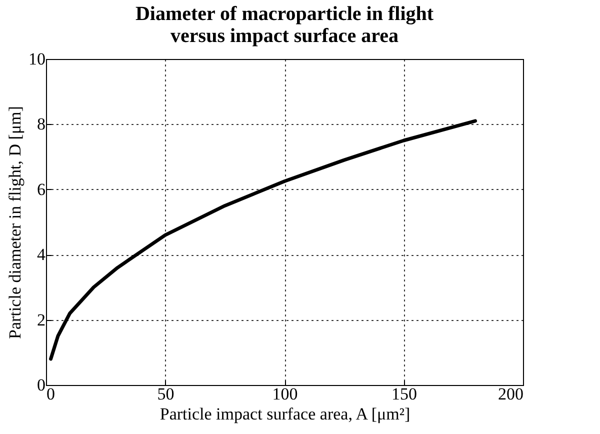 This screenshot has width=600, height=434. Describe the element at coordinates (165, 394) in the screenshot. I see `x-tick-label: 50` at that location.